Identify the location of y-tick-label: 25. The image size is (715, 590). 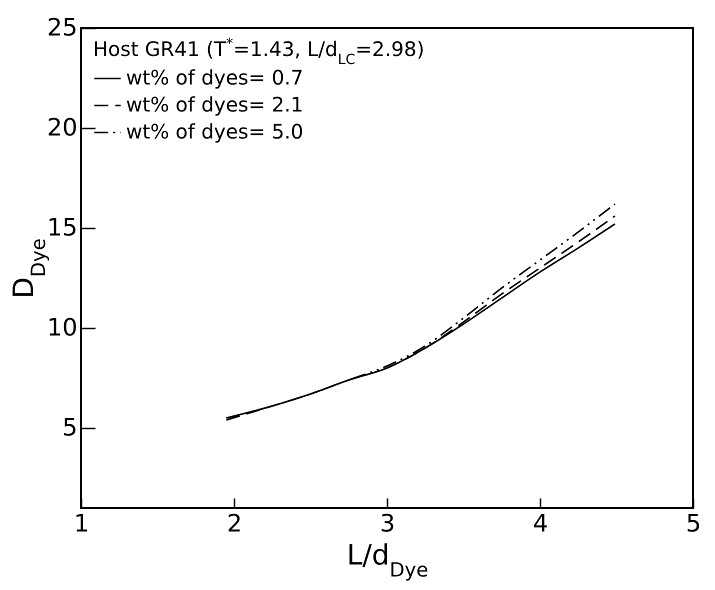
(62, 28).